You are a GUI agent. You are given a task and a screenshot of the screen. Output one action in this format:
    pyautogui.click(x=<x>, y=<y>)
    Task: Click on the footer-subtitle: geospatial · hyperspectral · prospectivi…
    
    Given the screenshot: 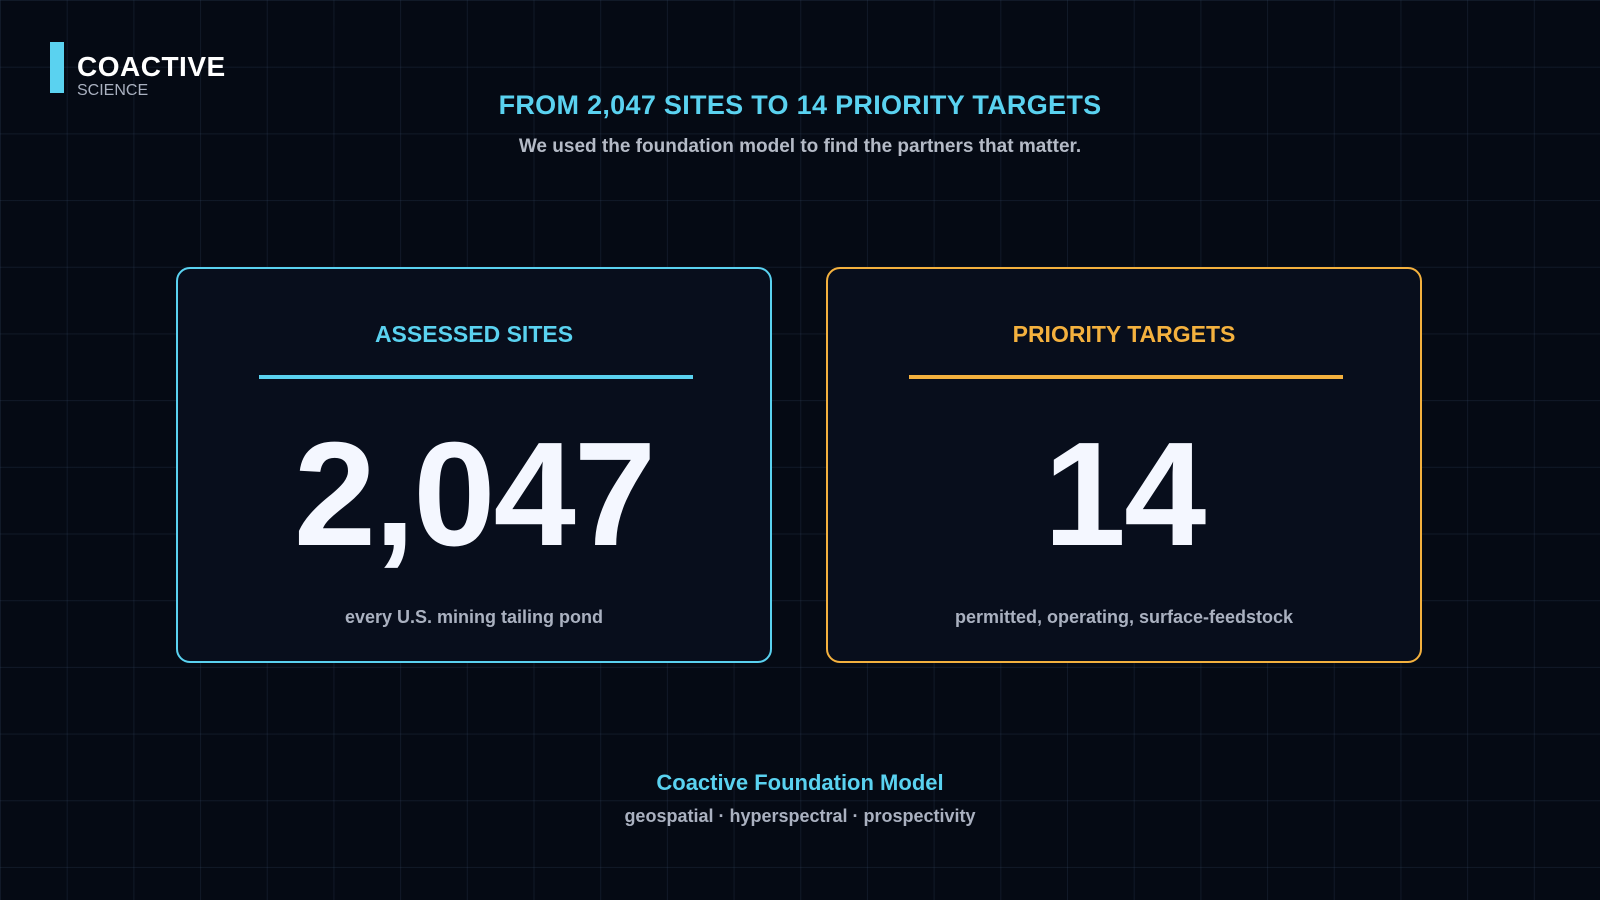 What is the action you would take?
    pyautogui.click(x=800, y=816)
    